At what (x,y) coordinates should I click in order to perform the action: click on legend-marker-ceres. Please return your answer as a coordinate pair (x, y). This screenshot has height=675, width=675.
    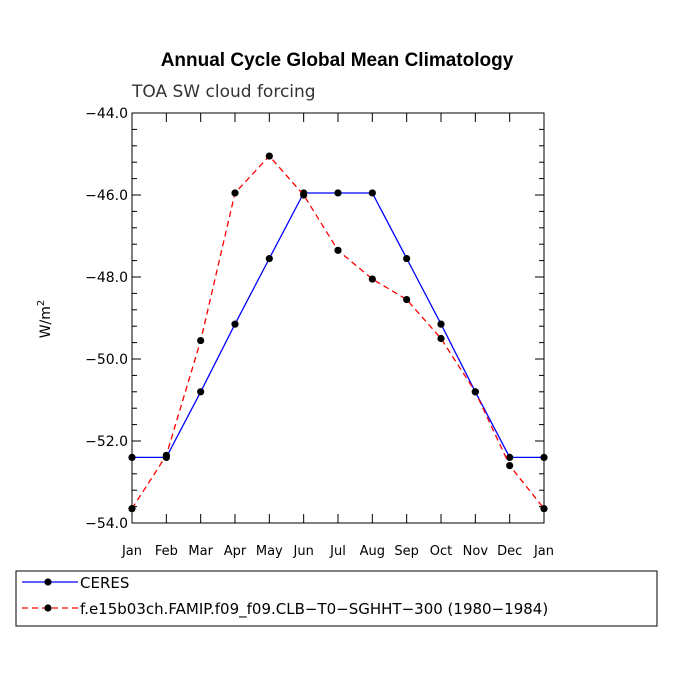
    Looking at the image, I should click on (48, 582).